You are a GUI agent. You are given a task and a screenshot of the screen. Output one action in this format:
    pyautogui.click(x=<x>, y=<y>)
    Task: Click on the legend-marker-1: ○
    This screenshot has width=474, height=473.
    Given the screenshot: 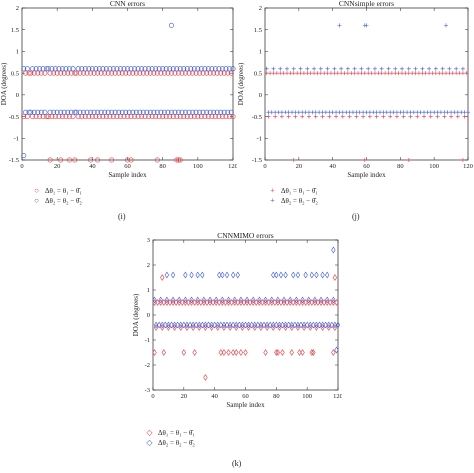 What is the action you would take?
    pyautogui.click(x=36, y=190)
    